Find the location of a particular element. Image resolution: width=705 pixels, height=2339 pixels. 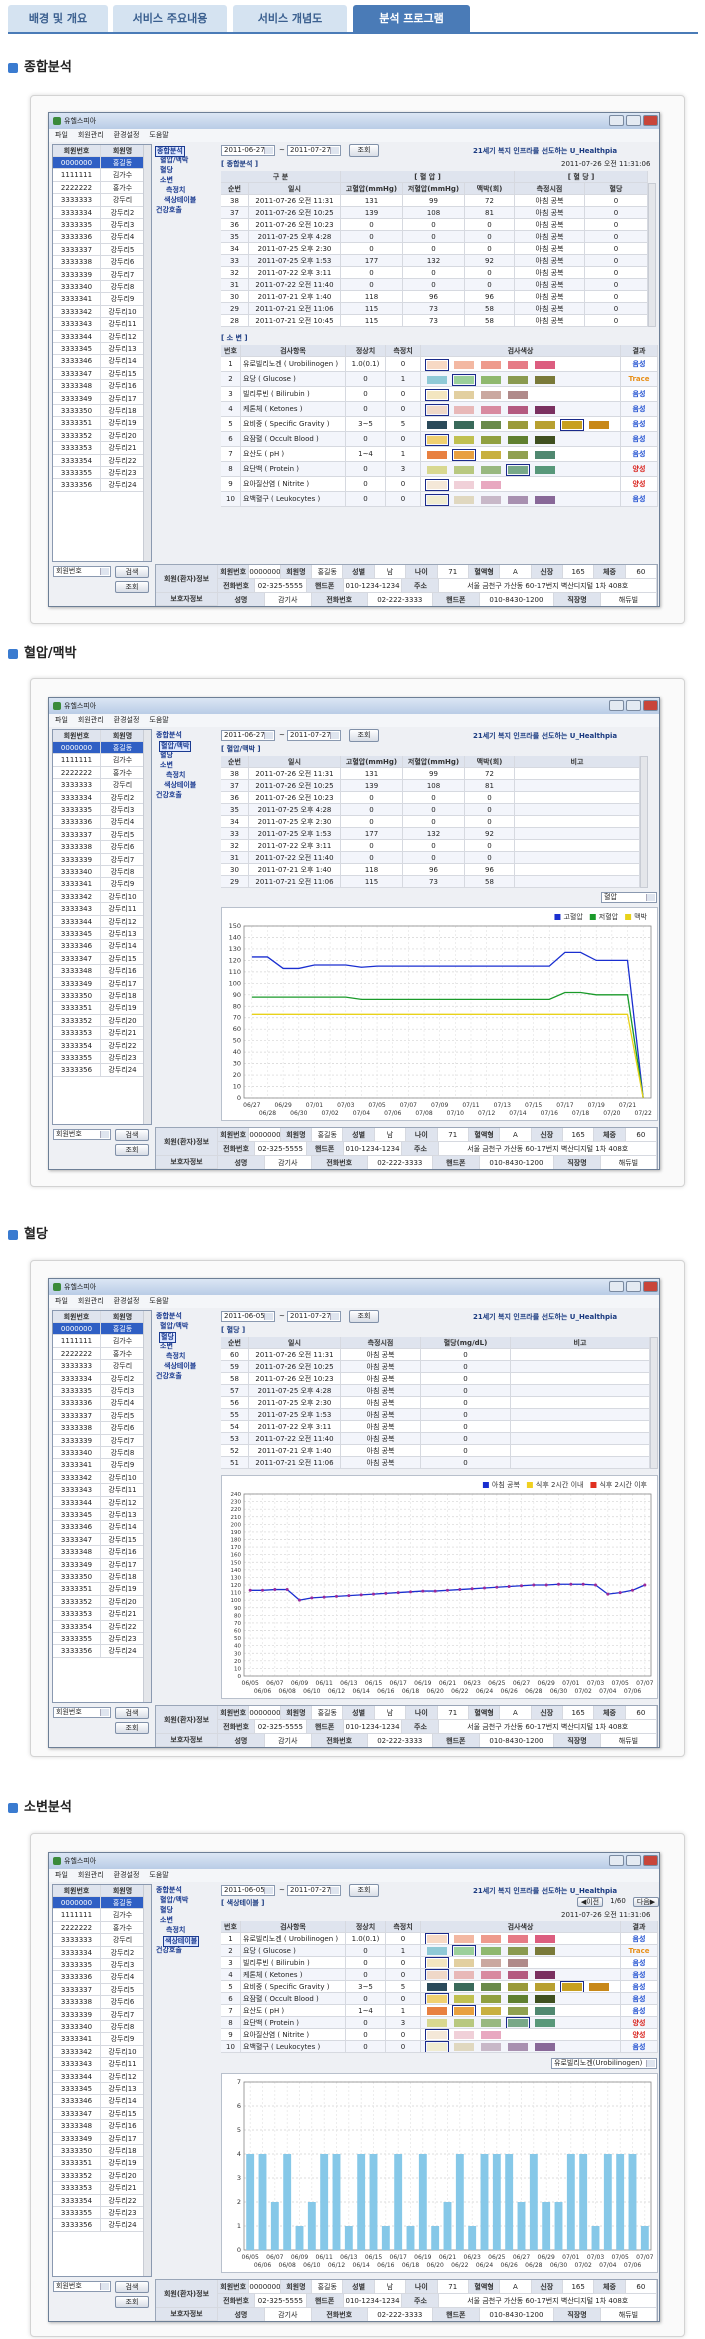

member-row: 3333356 강두리24 is located at coordinates (99, 485).